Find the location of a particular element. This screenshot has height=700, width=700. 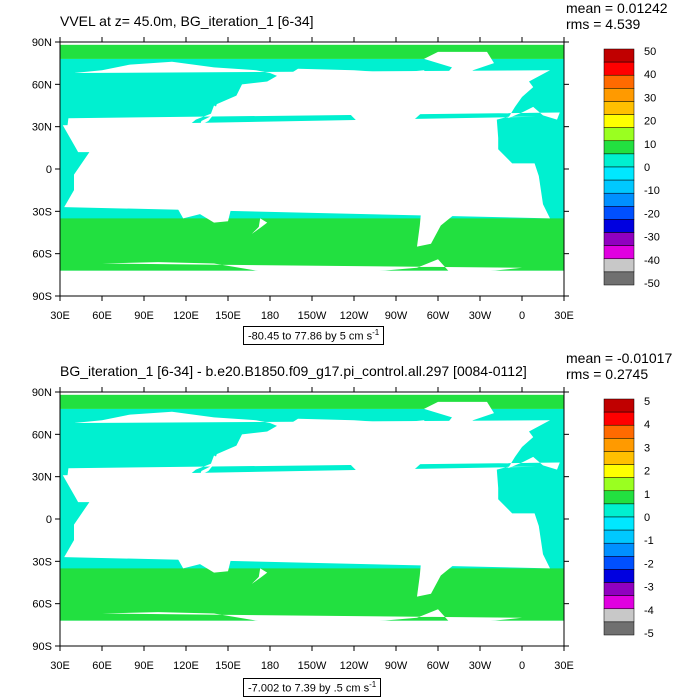

colorbar-label: -50 is located at coordinates (652, 284).